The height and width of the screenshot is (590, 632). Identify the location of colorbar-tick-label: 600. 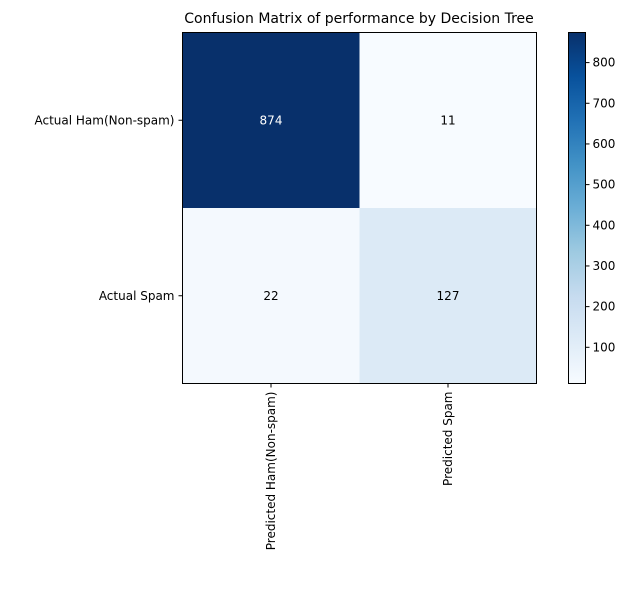
(604, 144).